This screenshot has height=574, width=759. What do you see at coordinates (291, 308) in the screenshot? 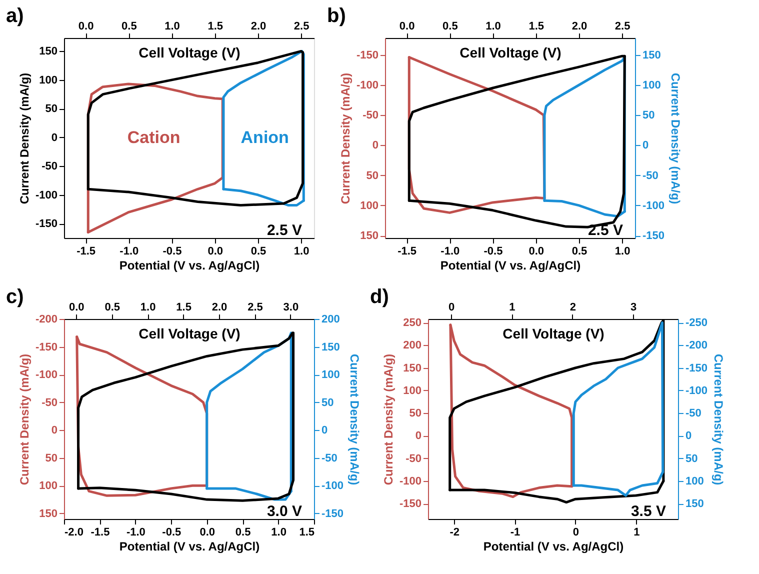
I see `x2-tick-label: 3.0` at bounding box center [291, 308].